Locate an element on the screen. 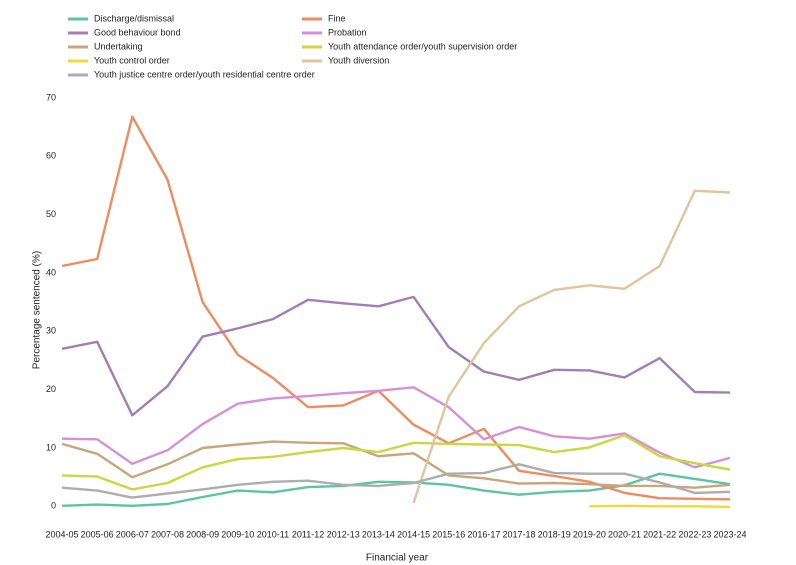  legend-label: Good behaviour bond is located at coordinates (137, 32).